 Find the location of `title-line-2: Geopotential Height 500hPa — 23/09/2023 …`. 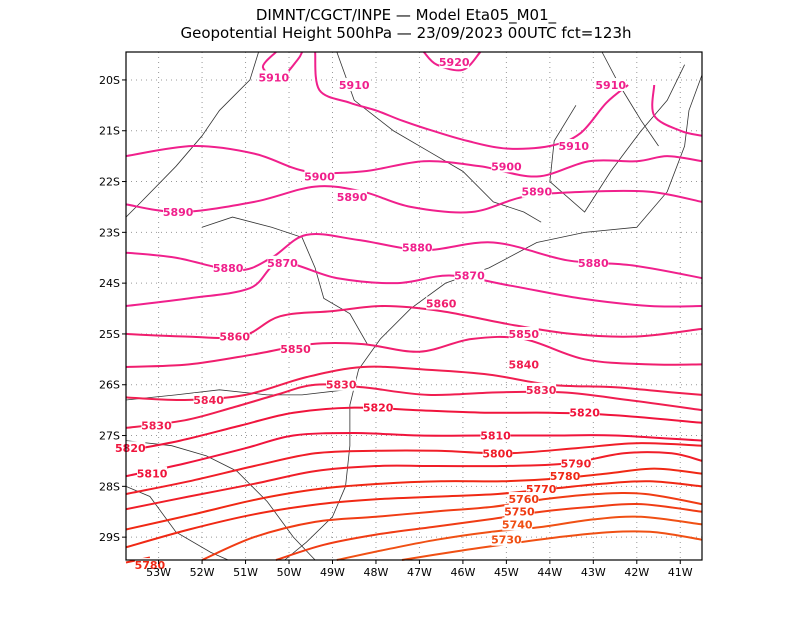

title-line-2: Geopotential Height 500hPa — 23/09/2023 … is located at coordinates (406, 33).